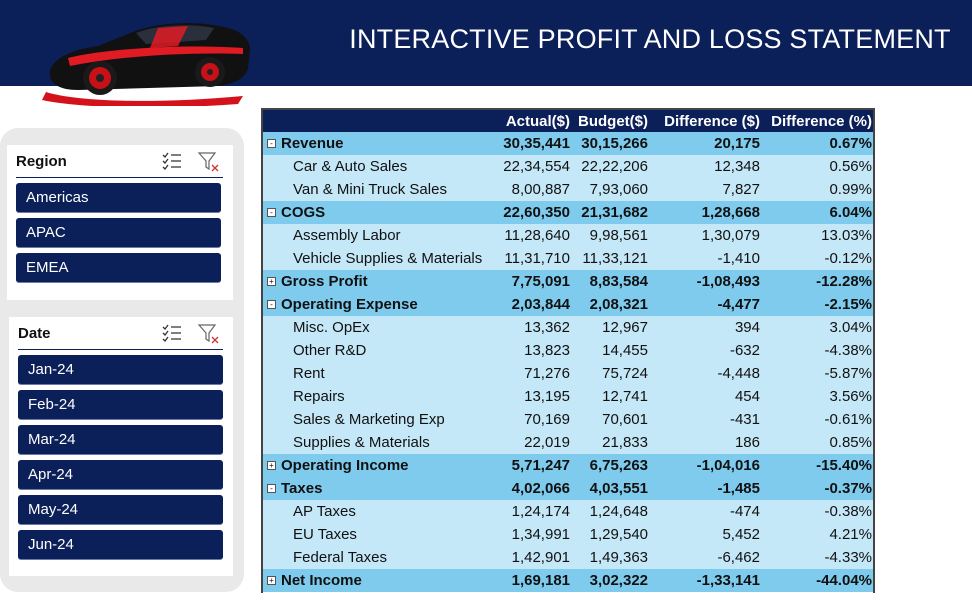 The width and height of the screenshot is (972, 601). Describe the element at coordinates (321, 580) in the screenshot. I see `row-label: Net Income` at that location.